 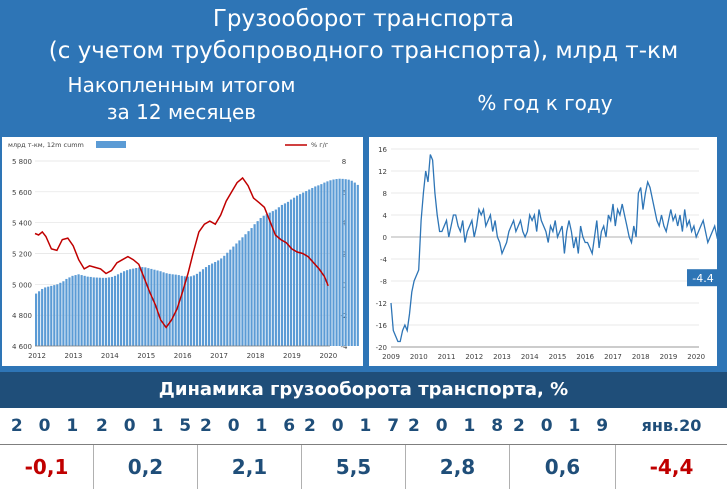 What do you see at coordinates (563, 426) in the screenshot?
I see `table-column-header: 2 0 1 9` at bounding box center [563, 426].